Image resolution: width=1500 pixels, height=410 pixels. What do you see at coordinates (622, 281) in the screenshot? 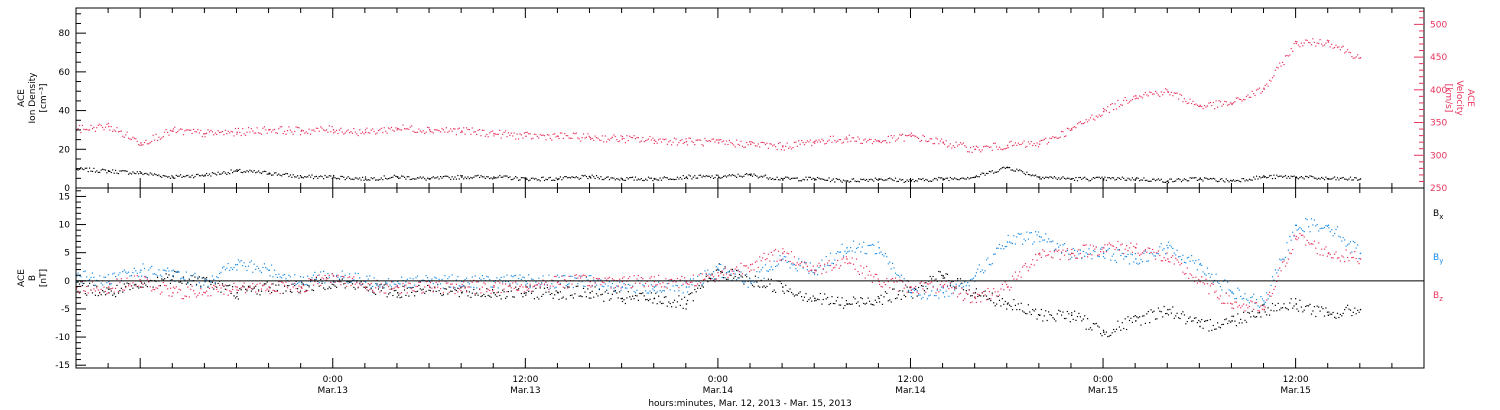
I see `bz-sample` at bounding box center [622, 281].